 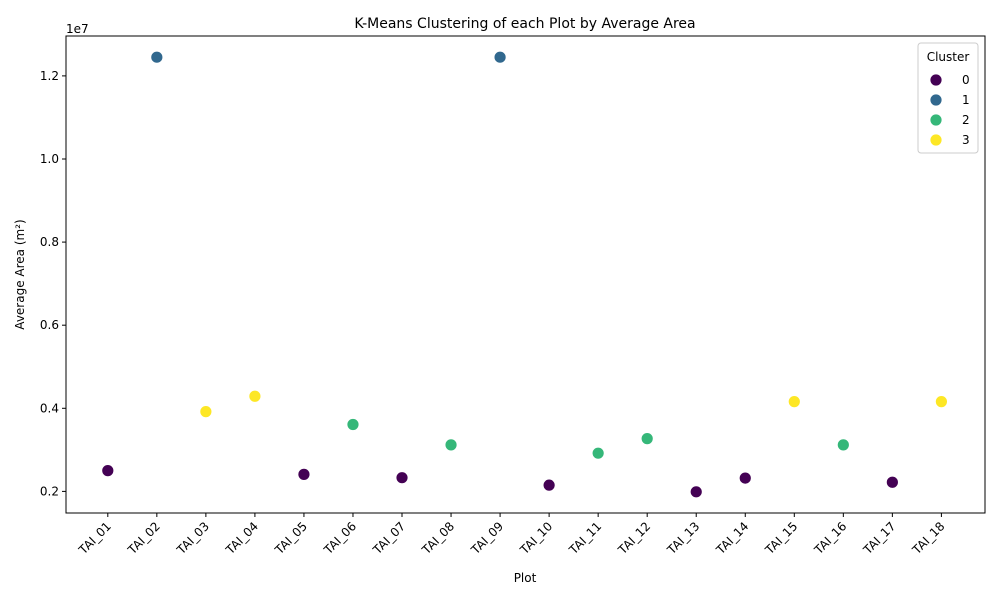 I want to click on legend-label: 0, so click(x=966, y=80).